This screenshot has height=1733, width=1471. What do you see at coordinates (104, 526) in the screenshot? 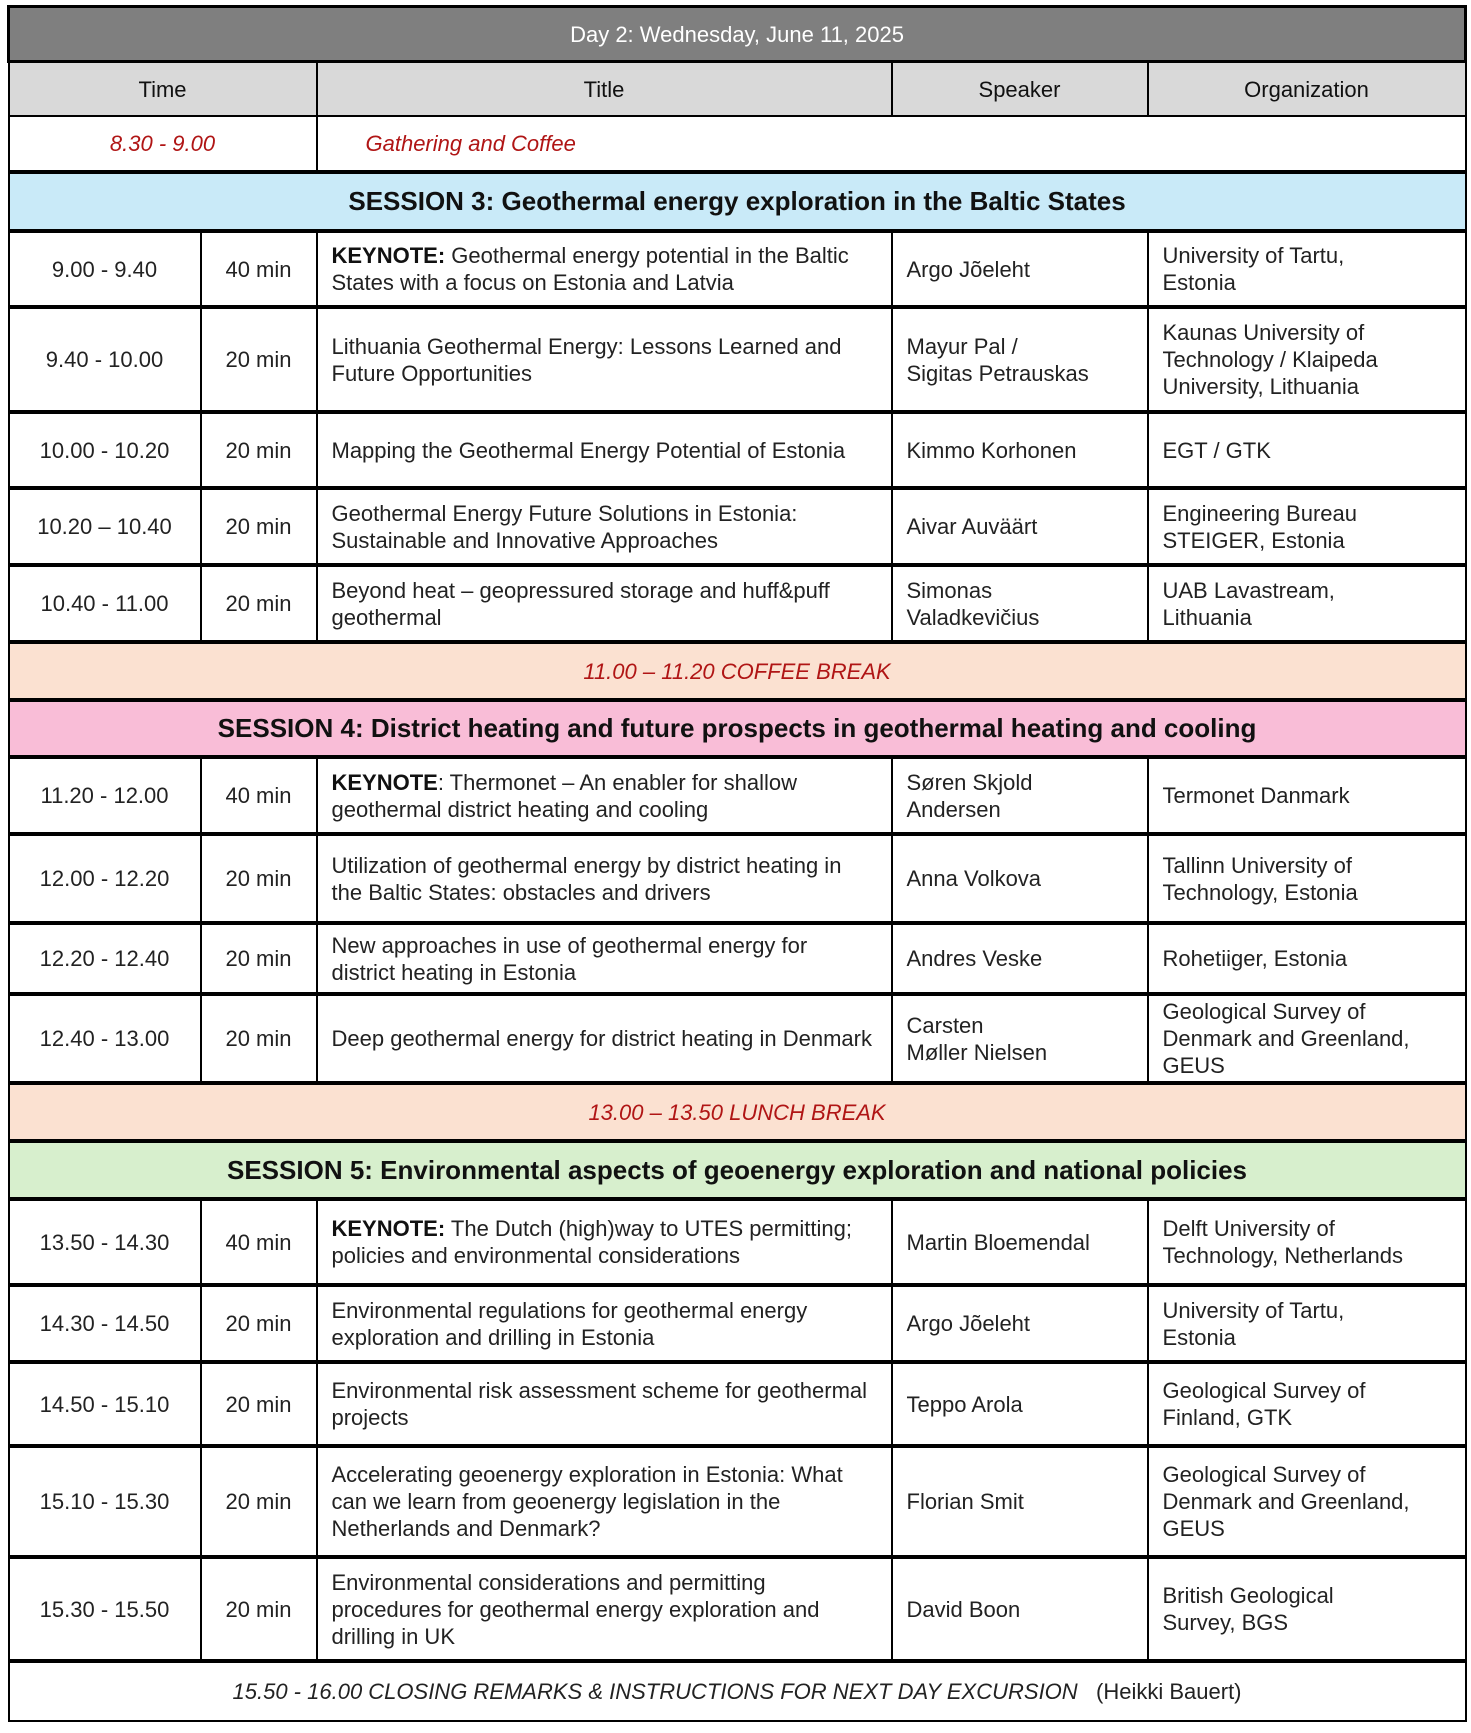
I see `talk-time: 10.20 – 10.40` at bounding box center [104, 526].